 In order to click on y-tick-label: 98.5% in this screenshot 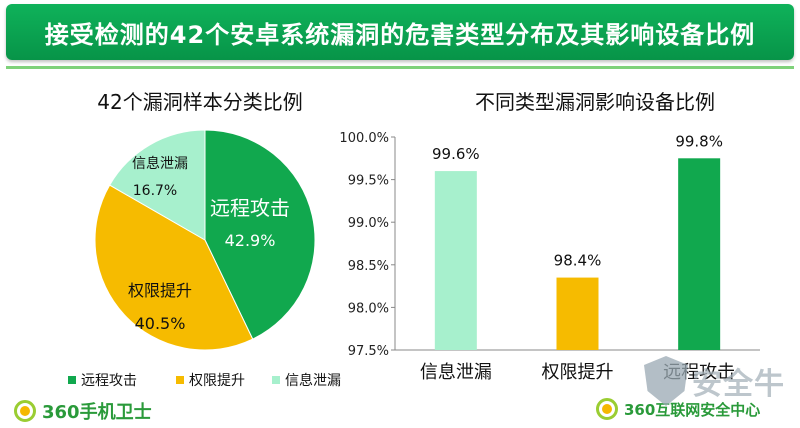, I will do `click(368, 266)`.